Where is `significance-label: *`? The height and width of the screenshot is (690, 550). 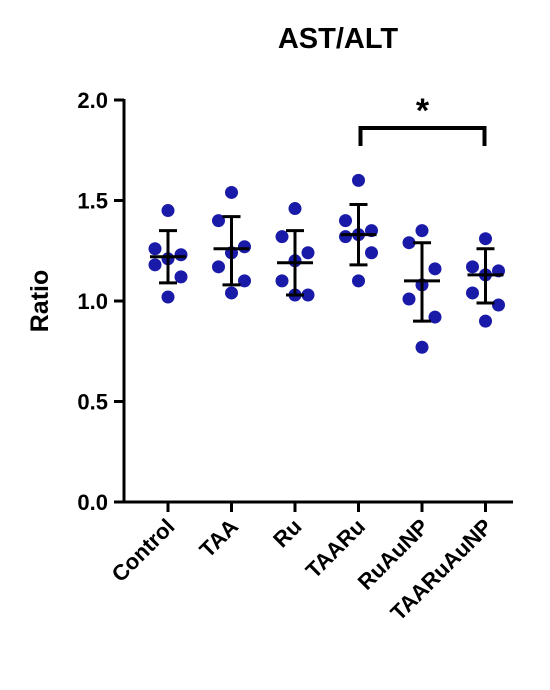
significance-label: * is located at coordinates (423, 111).